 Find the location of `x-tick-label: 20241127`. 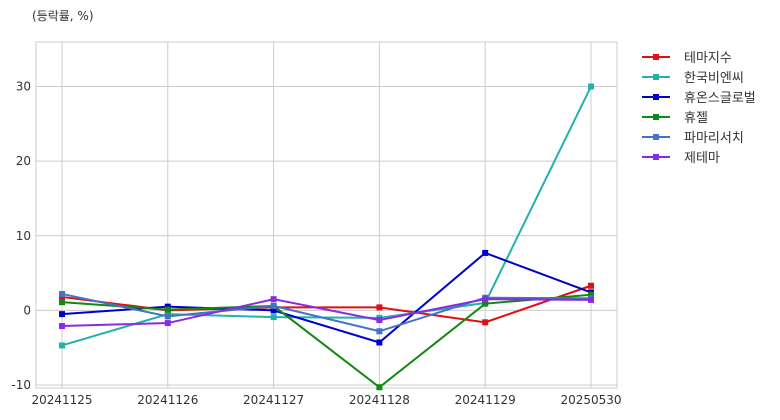

x-tick-label: 20241127 is located at coordinates (273, 400).